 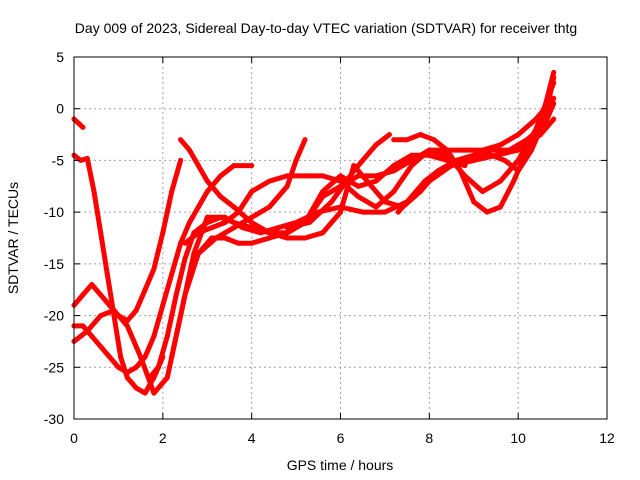 What do you see at coordinates (54, 264) in the screenshot?
I see `y-tick-label: -15` at bounding box center [54, 264].